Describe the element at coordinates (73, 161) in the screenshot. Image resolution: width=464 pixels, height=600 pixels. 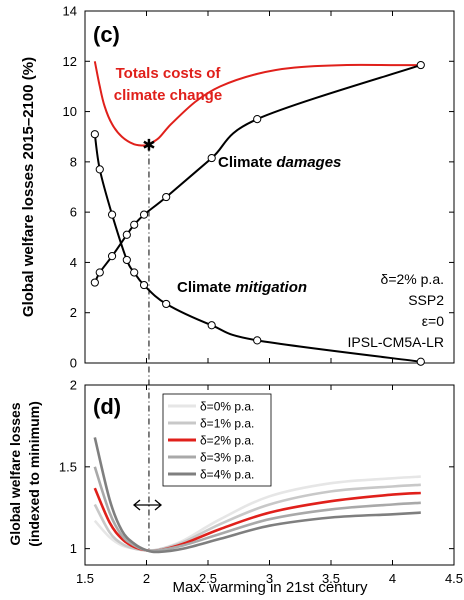
I see `c-ytick-label: 8` at that location.